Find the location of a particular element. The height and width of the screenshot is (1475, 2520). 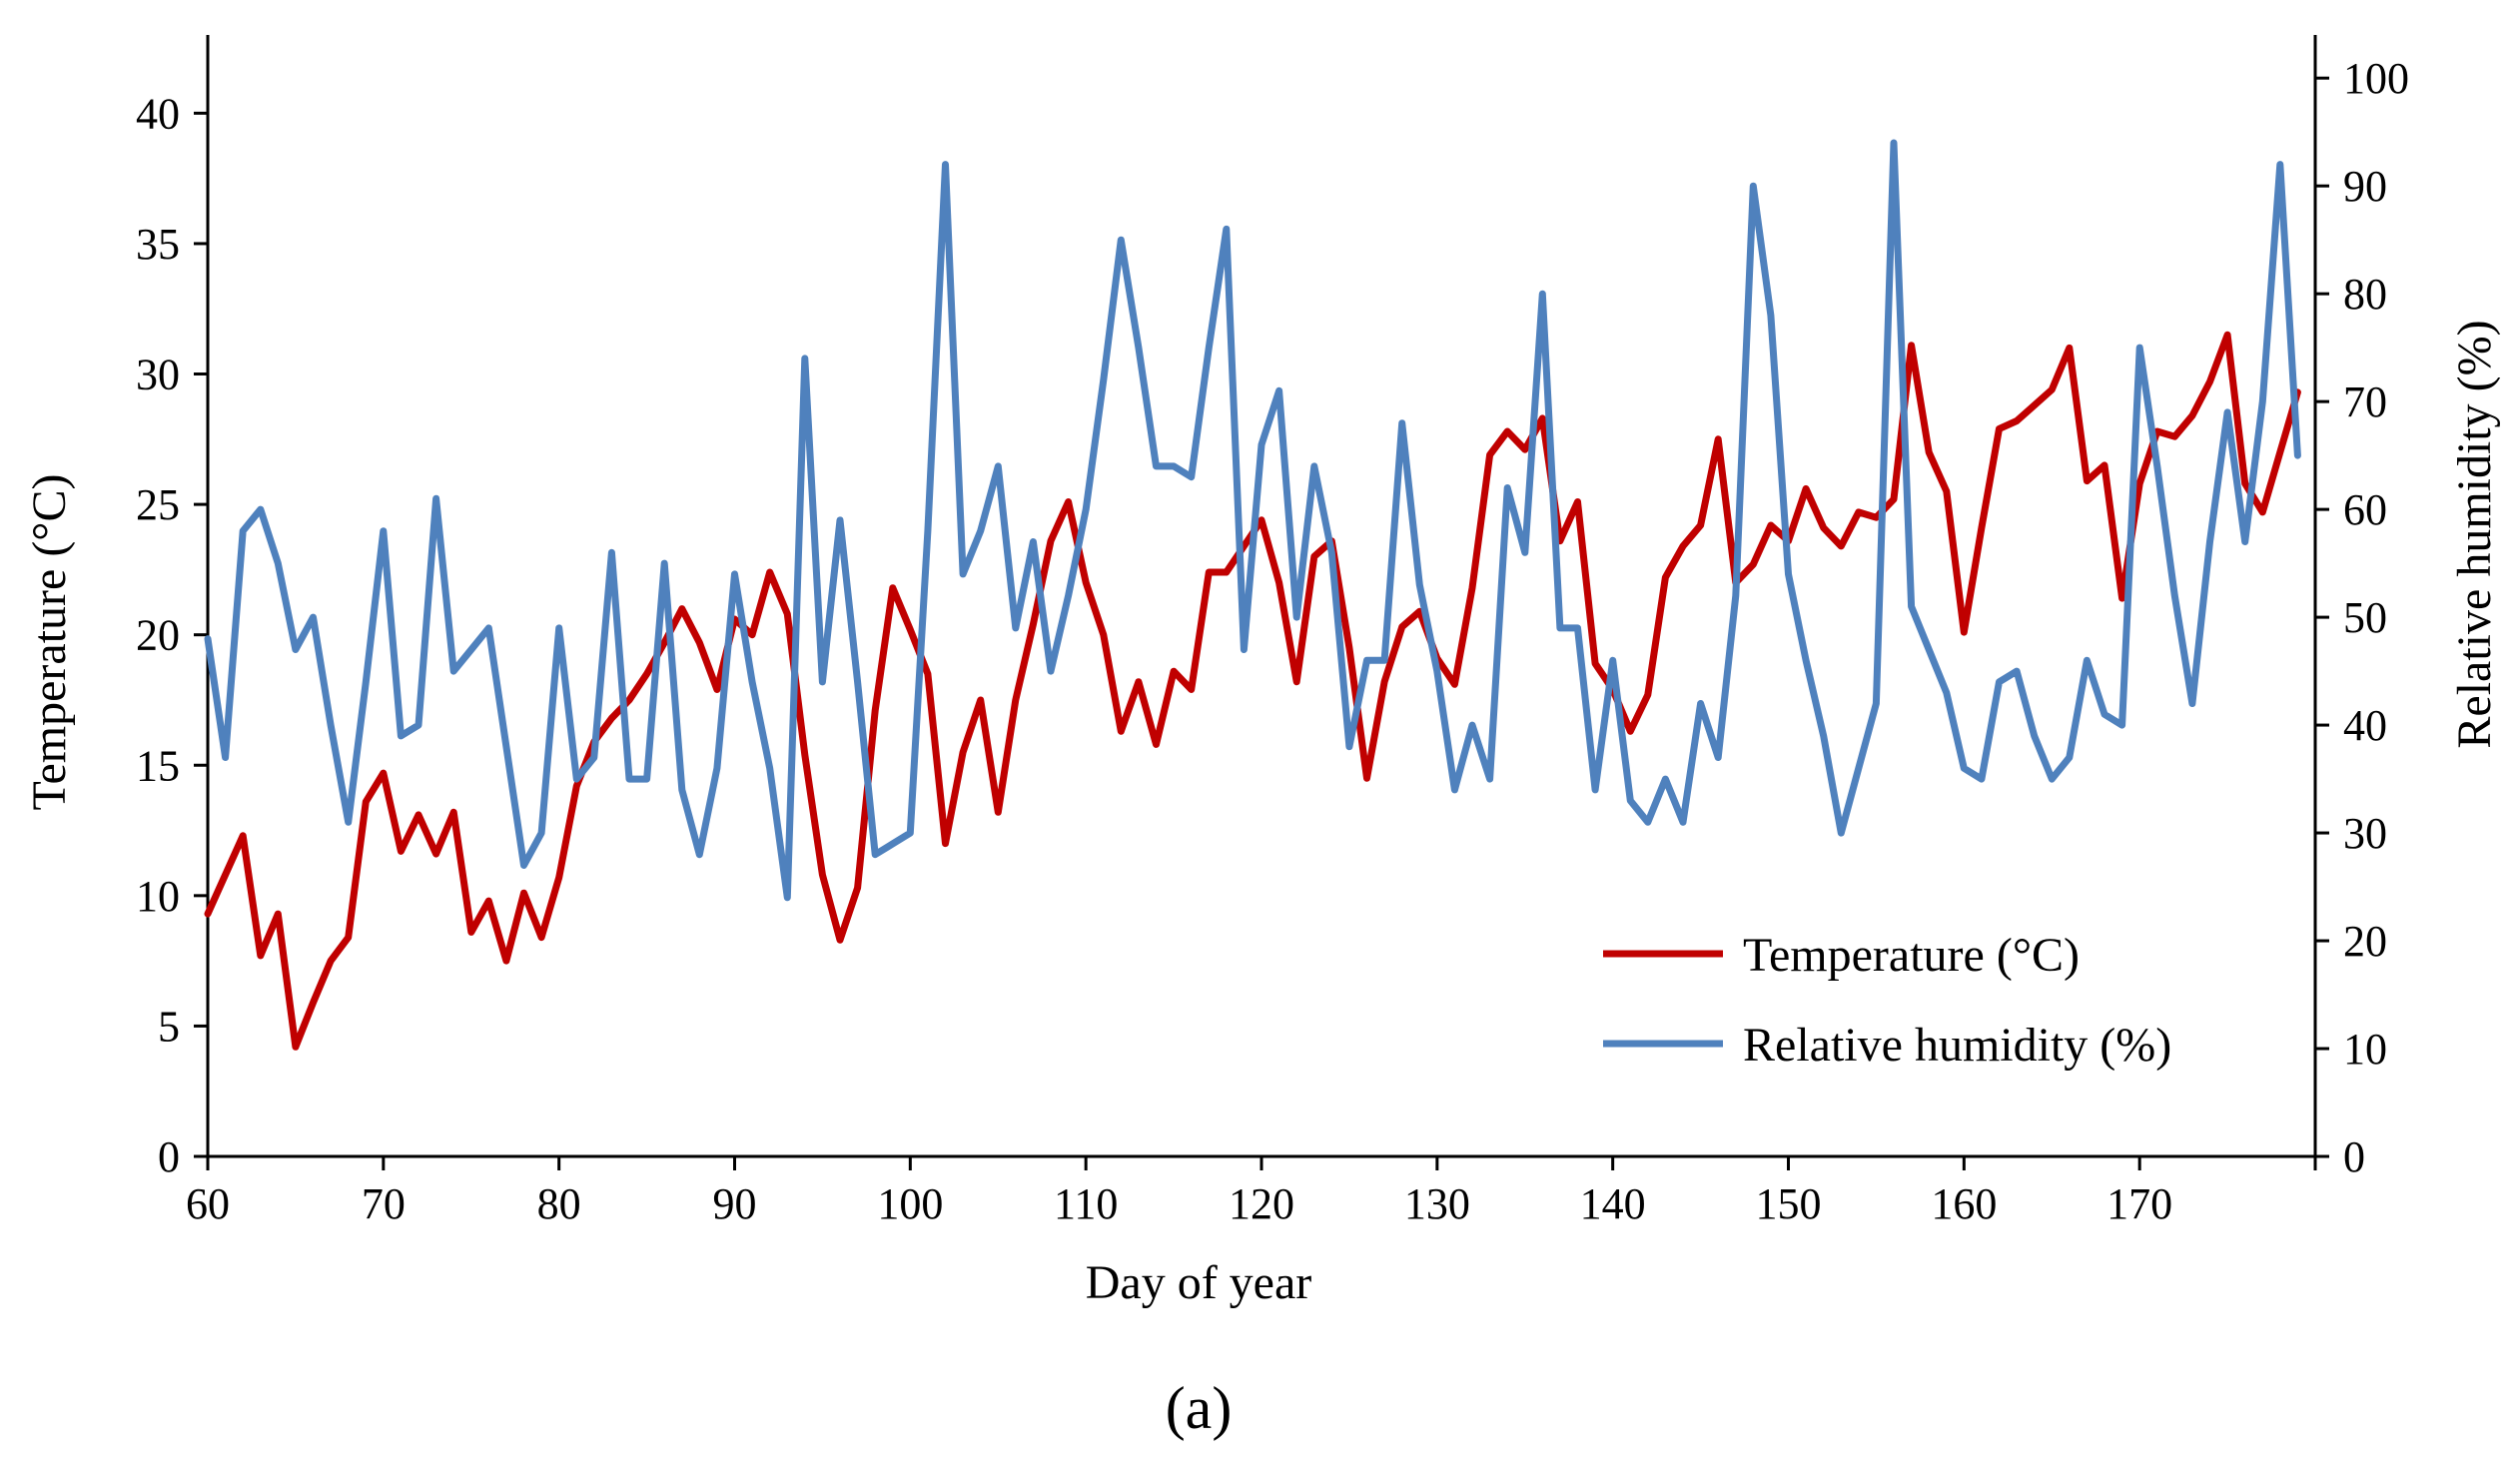

y-axis-right: 0 10 20 30 40 50 60 70 80 90 100 is located at coordinates (2362, 617).